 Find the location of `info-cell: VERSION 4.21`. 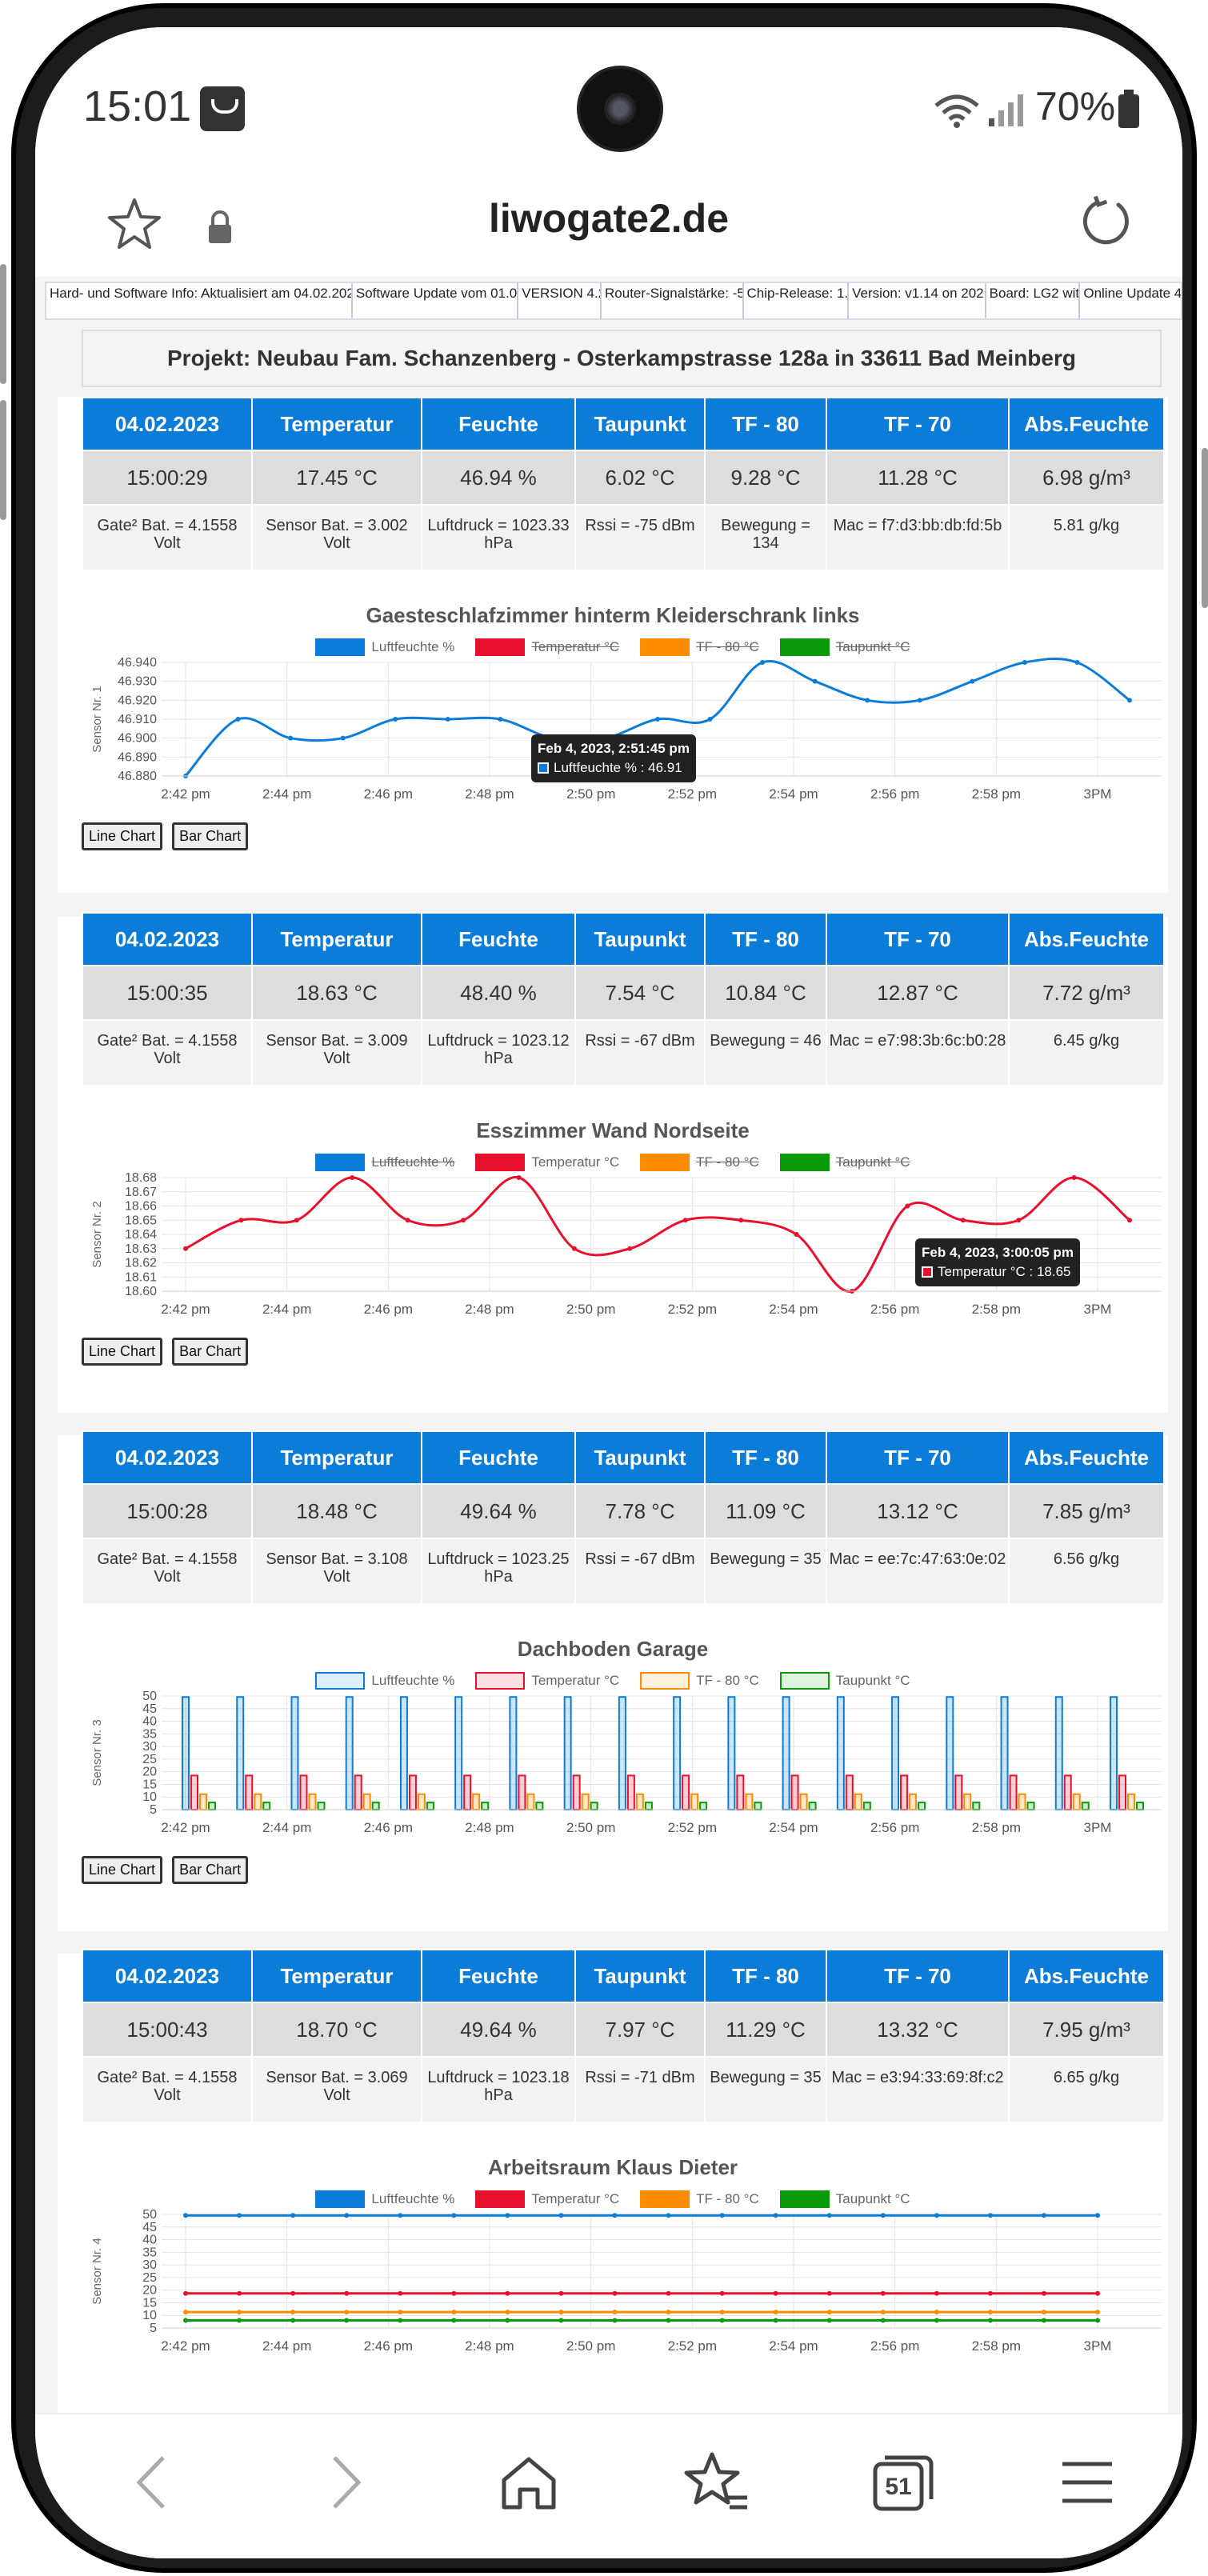

info-cell: VERSION 4.21 is located at coordinates (560, 300).